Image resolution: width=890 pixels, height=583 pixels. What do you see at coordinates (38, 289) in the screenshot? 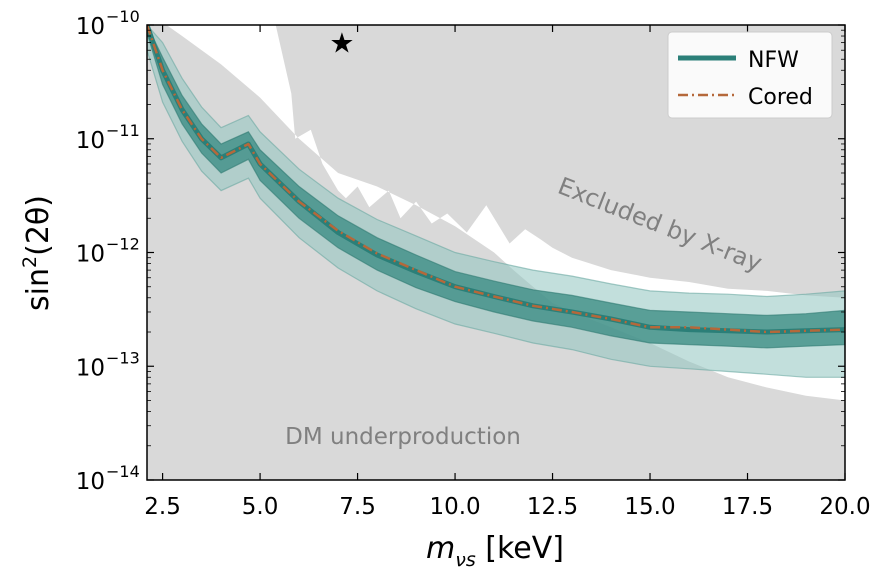
I see `y-axis-label-fn: sin` at bounding box center [38, 289].